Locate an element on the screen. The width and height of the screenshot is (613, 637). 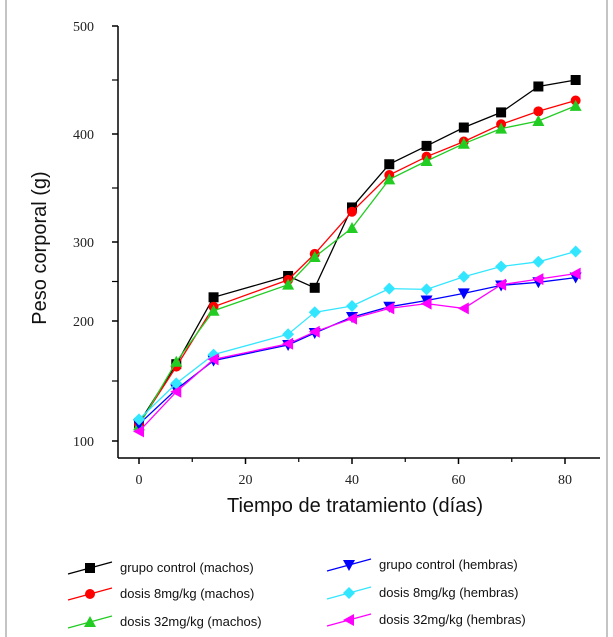
legend-item: dosis 8mg/kg (machos) is located at coordinates (160, 593).